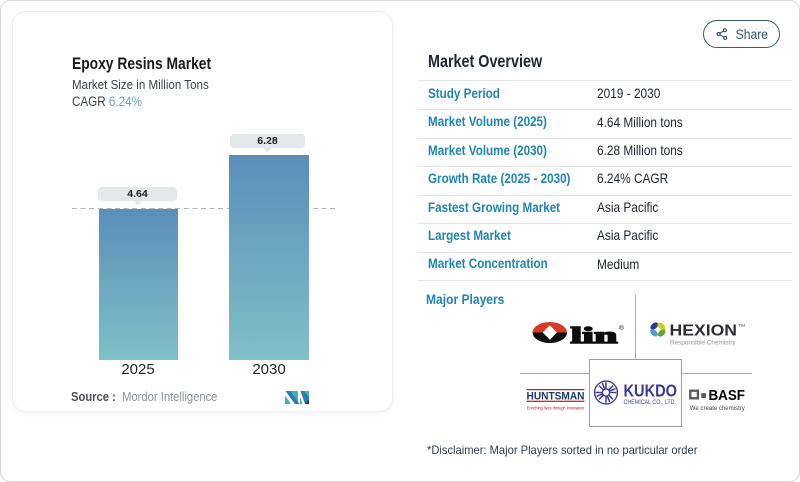 This screenshot has height=482, width=800. I want to click on svg-text: HEXION, so click(704, 331).